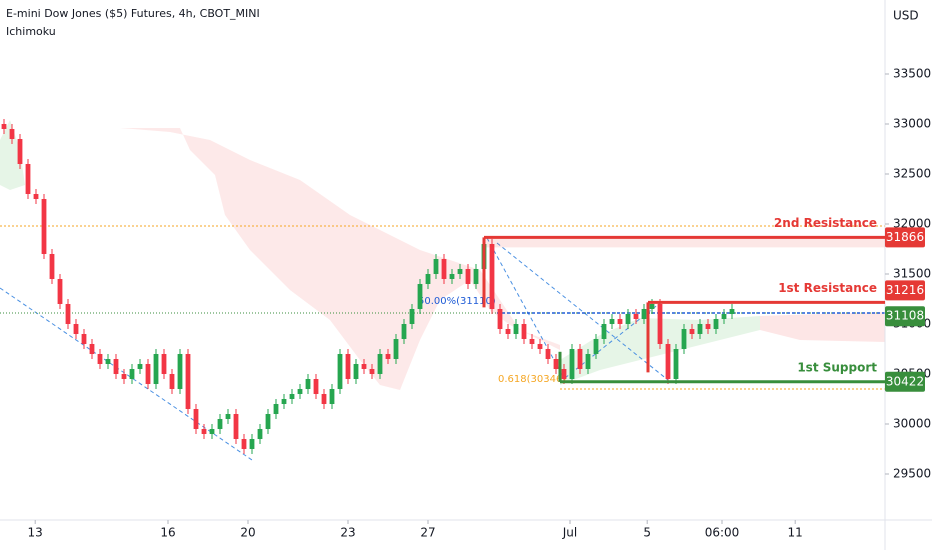 The width and height of the screenshot is (932, 550). What do you see at coordinates (167, 533) in the screenshot?
I see `x-tick-label: 16` at bounding box center [167, 533].